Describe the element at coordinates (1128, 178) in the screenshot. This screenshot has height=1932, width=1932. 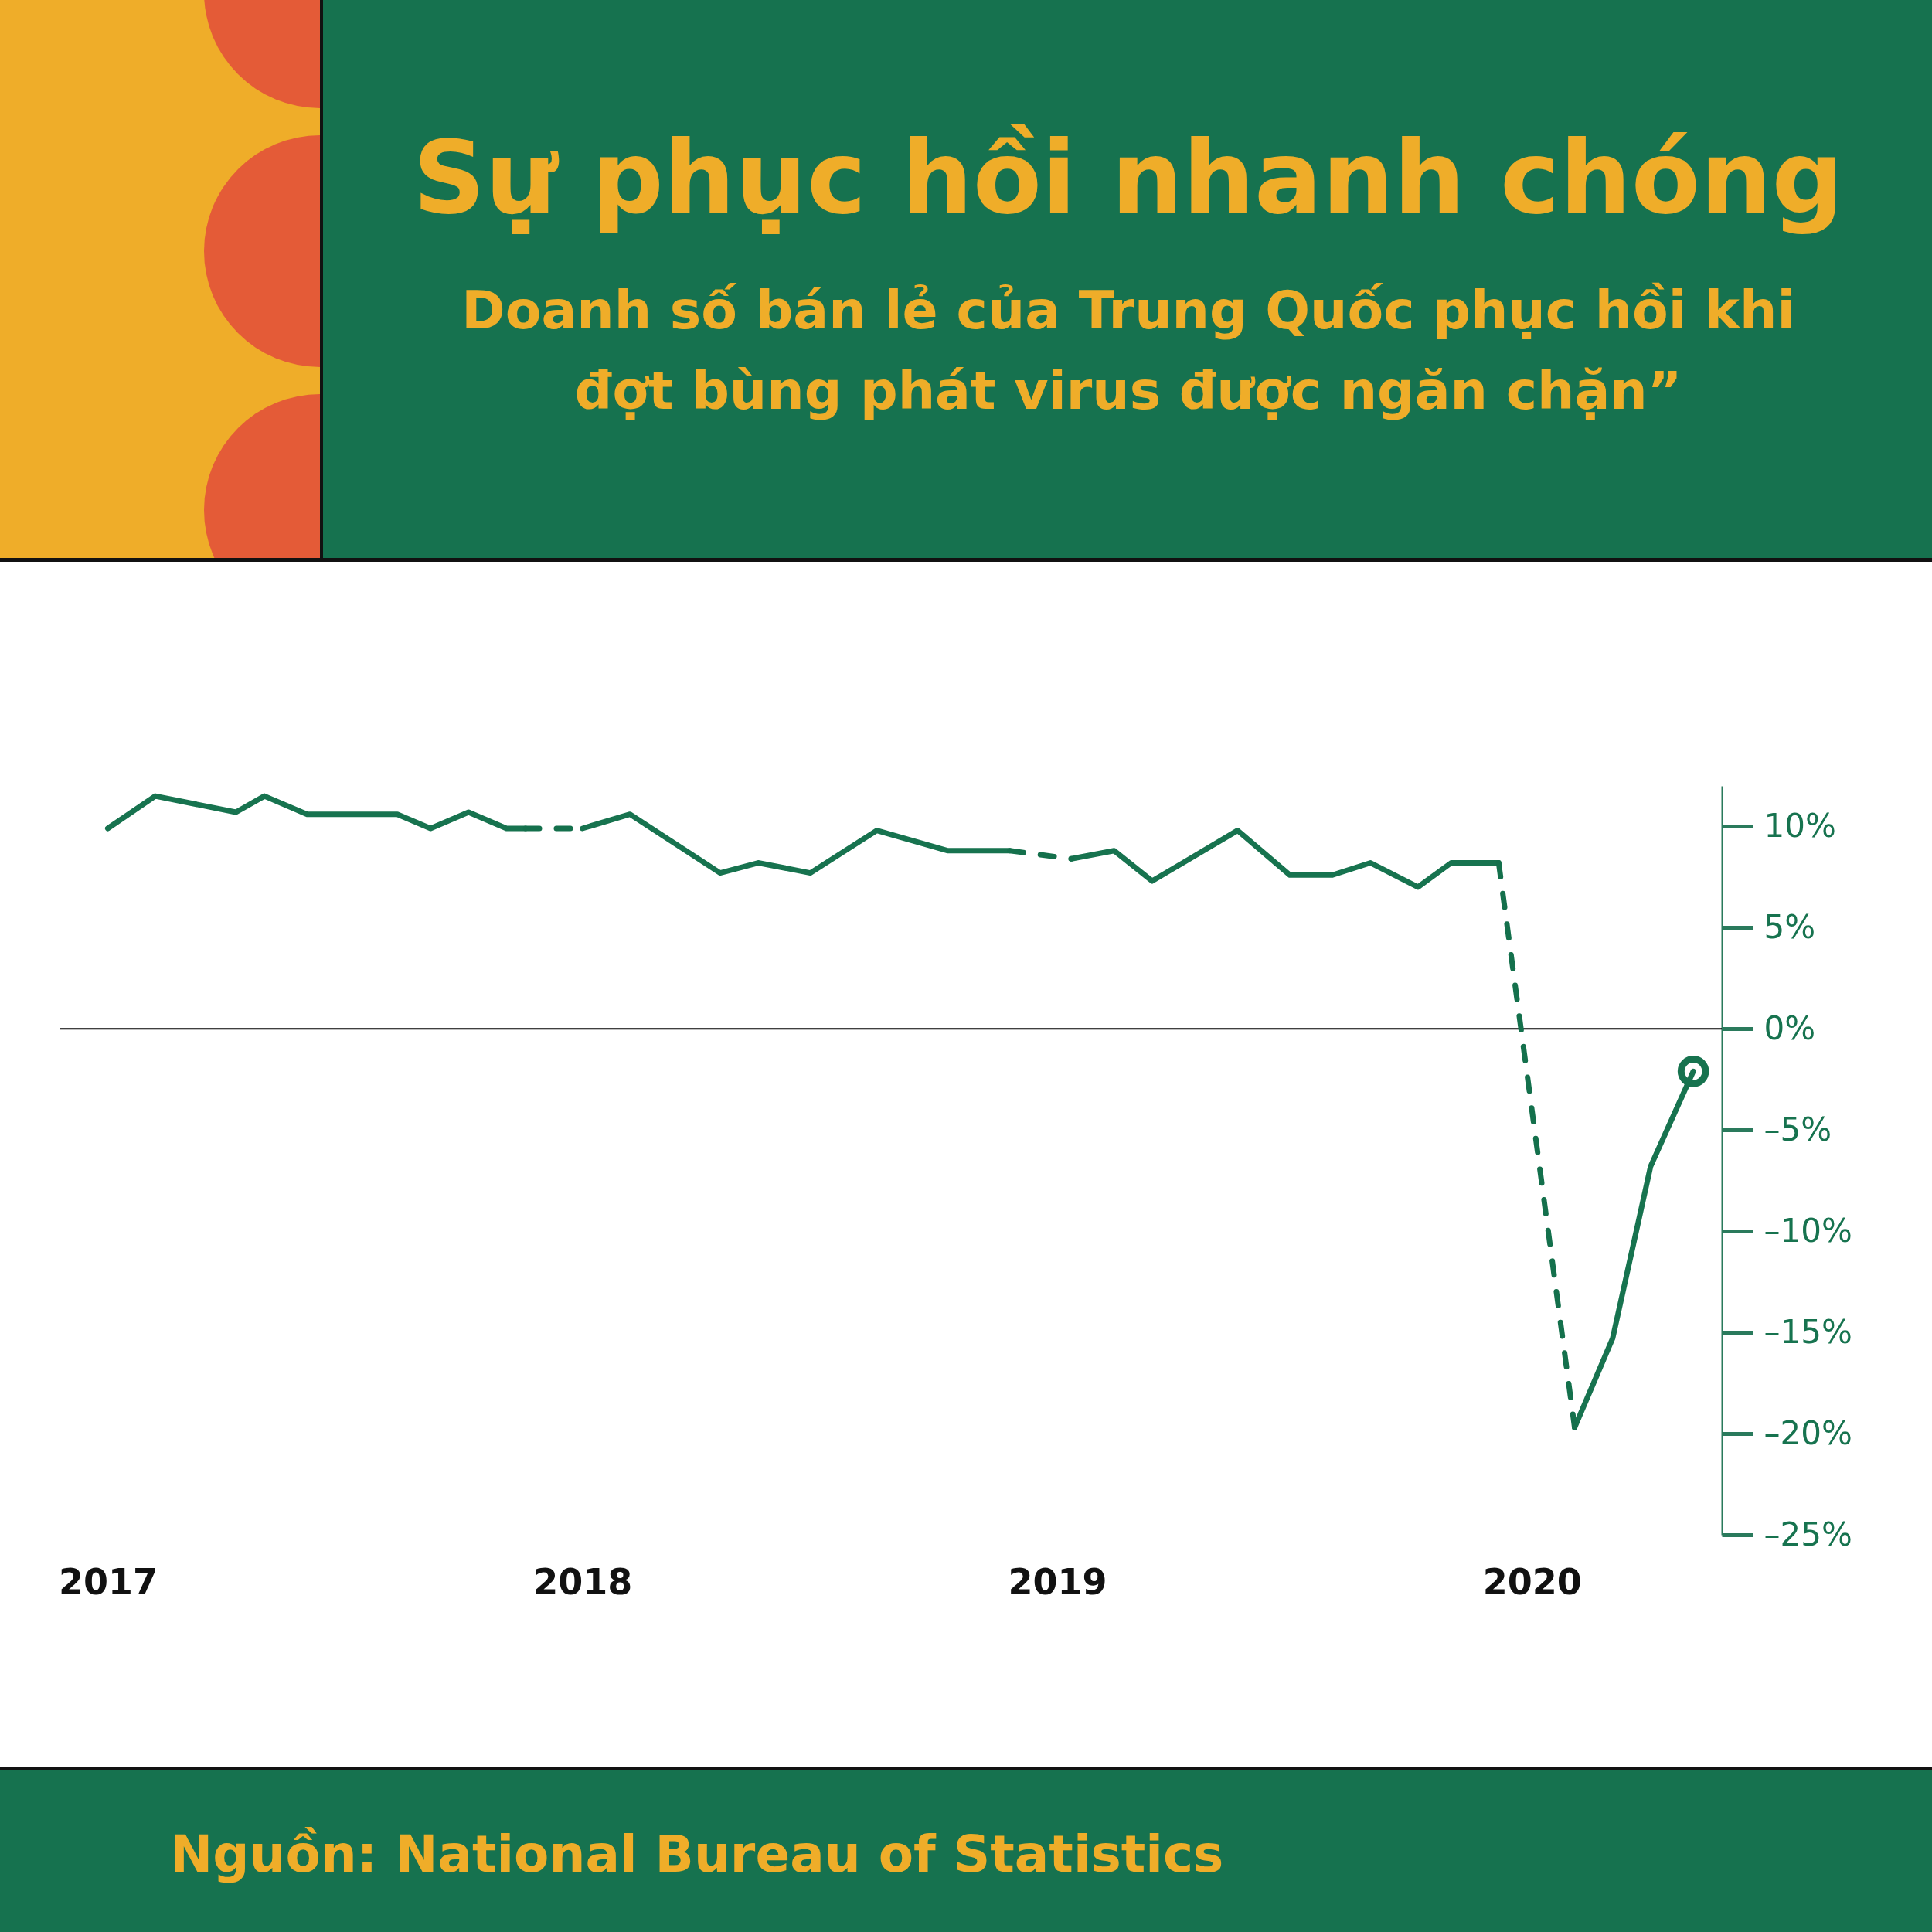
I see `chart-title: Sự phục hồi nhanh chóng` at that location.